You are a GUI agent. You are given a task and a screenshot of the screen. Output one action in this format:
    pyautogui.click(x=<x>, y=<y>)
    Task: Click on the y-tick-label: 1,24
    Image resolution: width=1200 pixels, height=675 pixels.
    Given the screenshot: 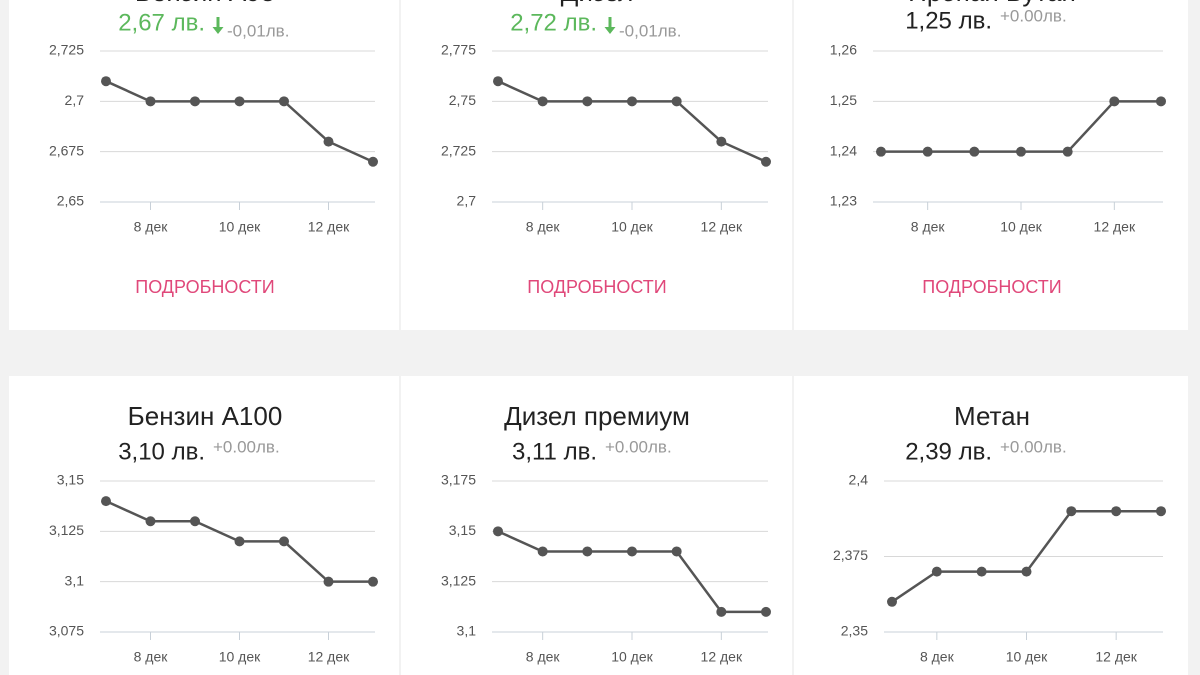 What is the action you would take?
    pyautogui.click(x=843, y=150)
    